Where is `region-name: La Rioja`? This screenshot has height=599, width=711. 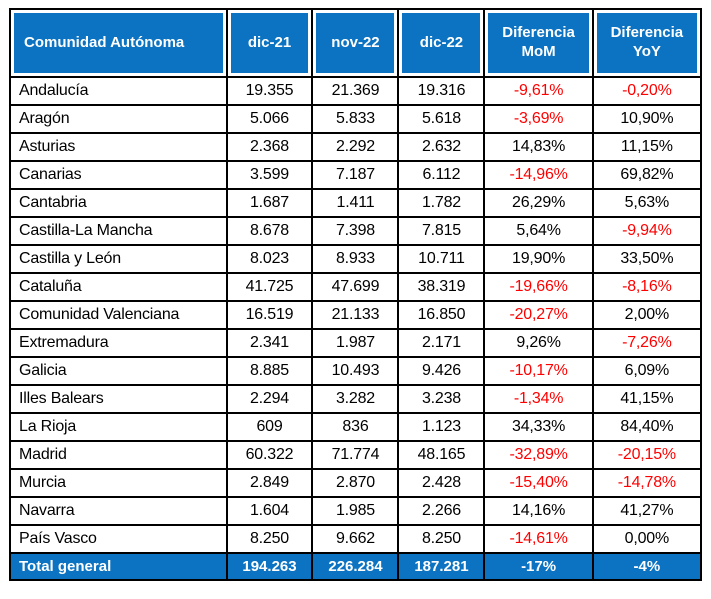
region-name: La Rioja is located at coordinates (118, 427).